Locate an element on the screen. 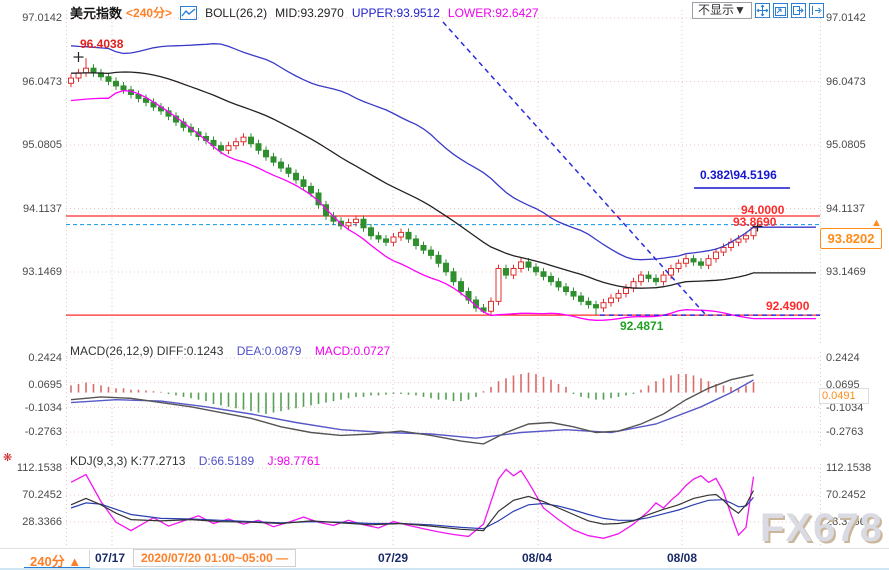 Image resolution: width=889 pixels, height=570 pixels. swing-low-label: 92.4871 is located at coordinates (642, 326).